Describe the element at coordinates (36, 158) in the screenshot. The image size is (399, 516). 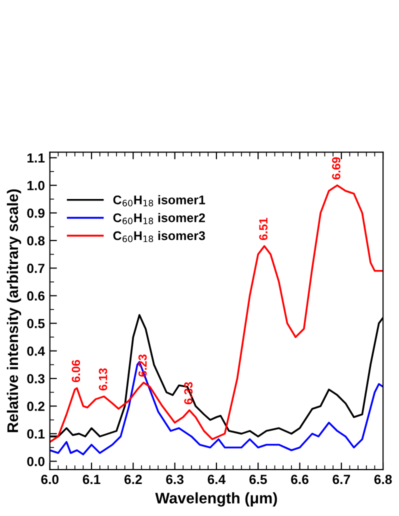
I see `y-tick-label: 1.1` at that location.